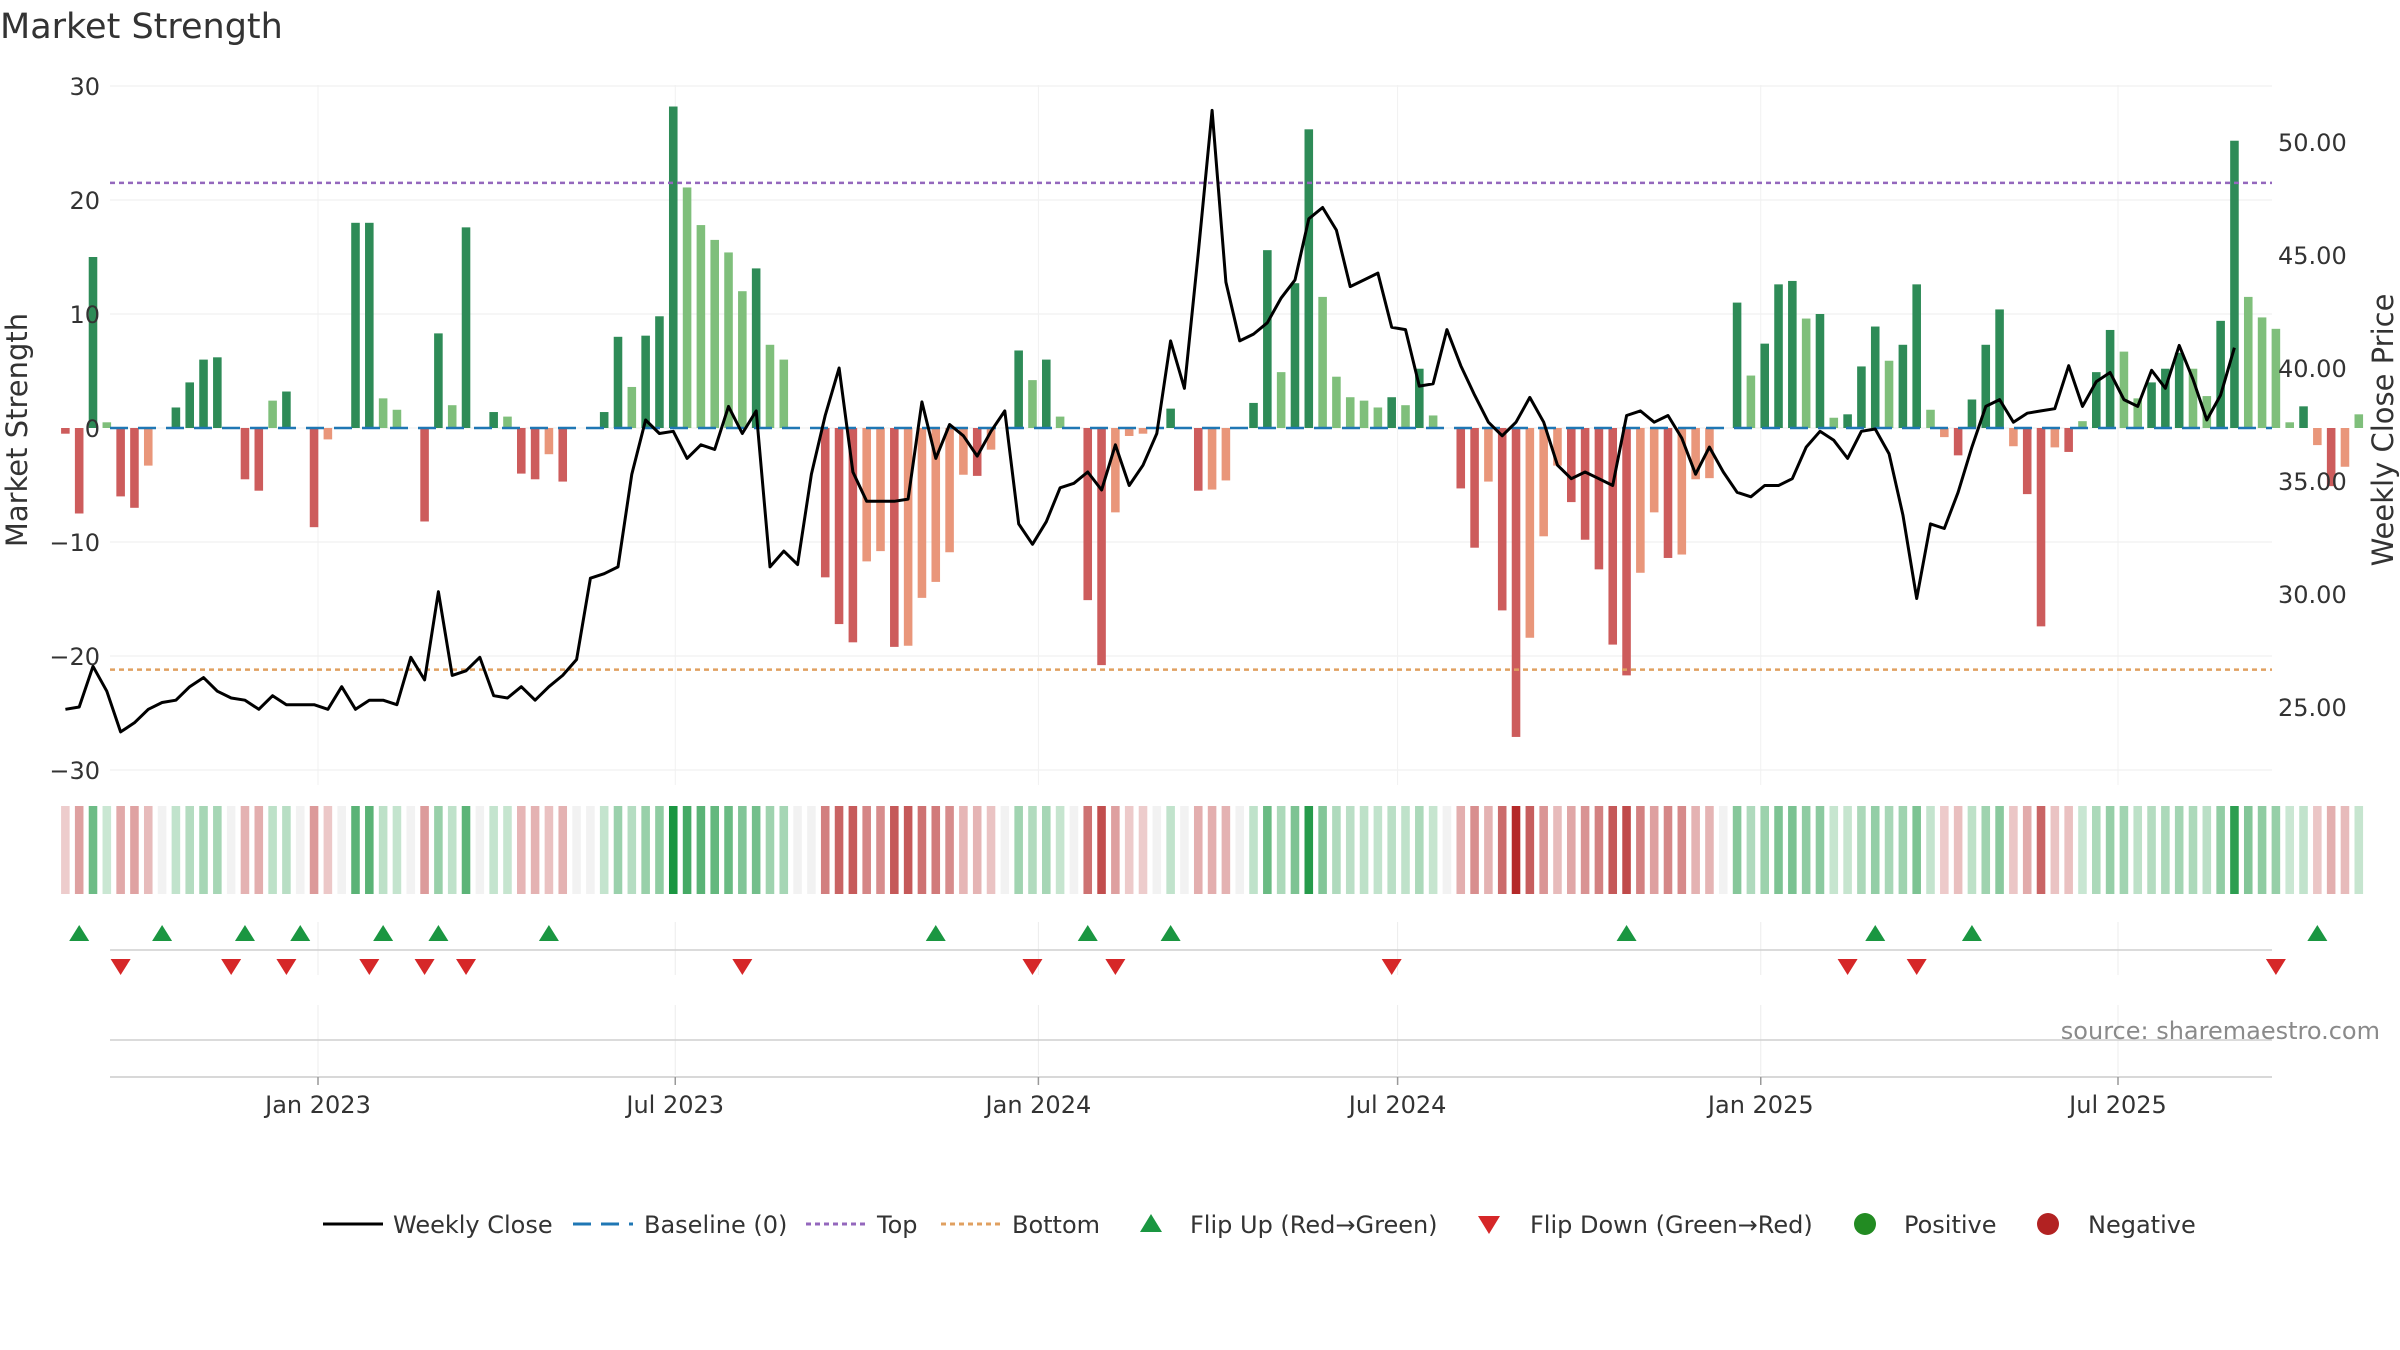 The width and height of the screenshot is (2400, 1350). Describe the element at coordinates (74, 543) in the screenshot. I see `y-tick-label: −10` at that location.